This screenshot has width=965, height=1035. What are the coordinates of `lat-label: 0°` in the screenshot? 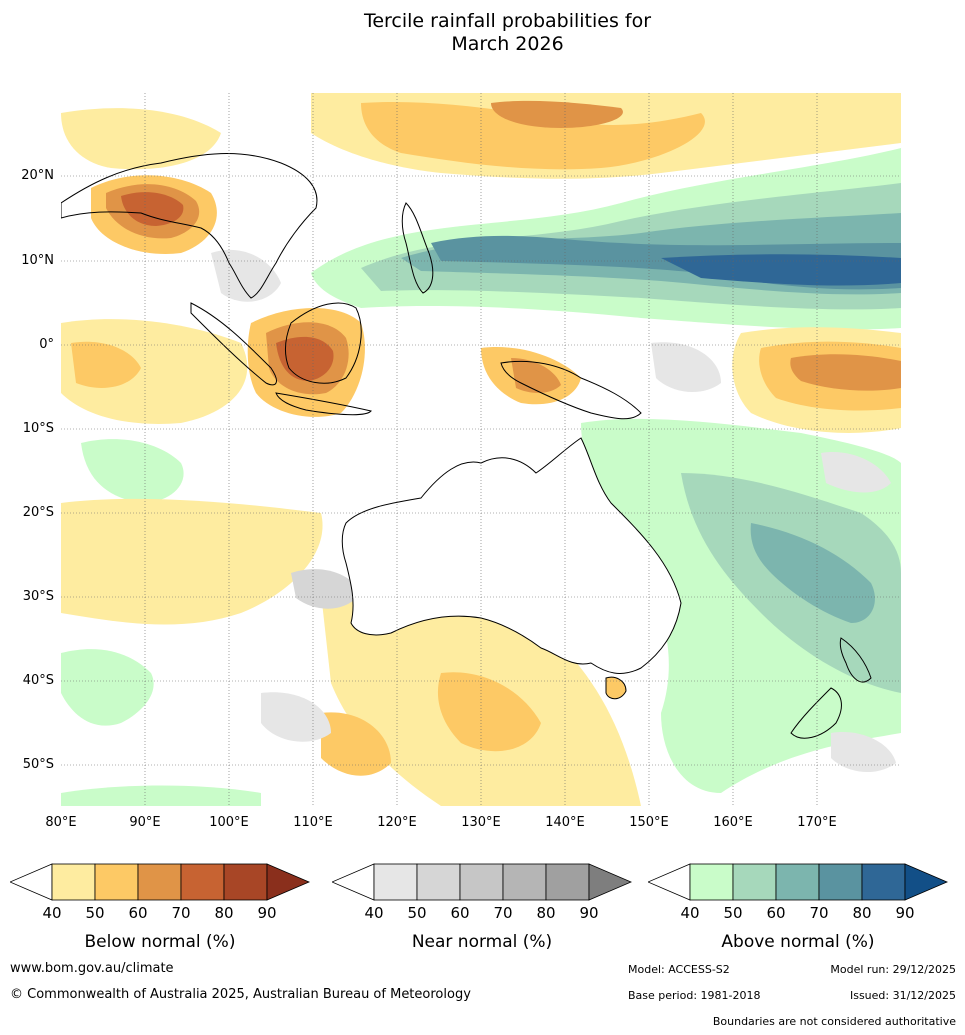 It's located at (46, 344).